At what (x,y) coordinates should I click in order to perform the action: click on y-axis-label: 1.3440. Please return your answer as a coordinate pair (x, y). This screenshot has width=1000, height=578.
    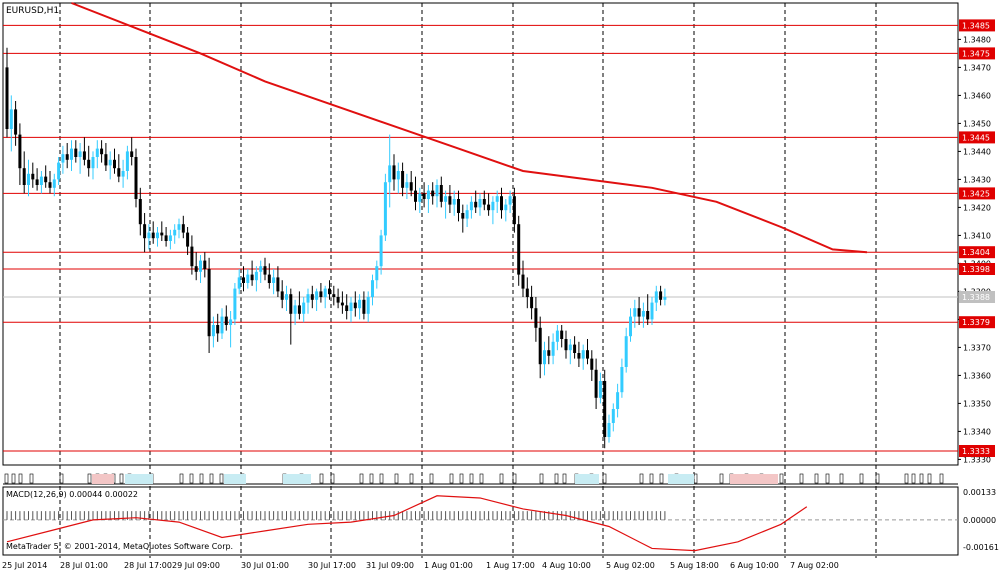
    Looking at the image, I should click on (977, 151).